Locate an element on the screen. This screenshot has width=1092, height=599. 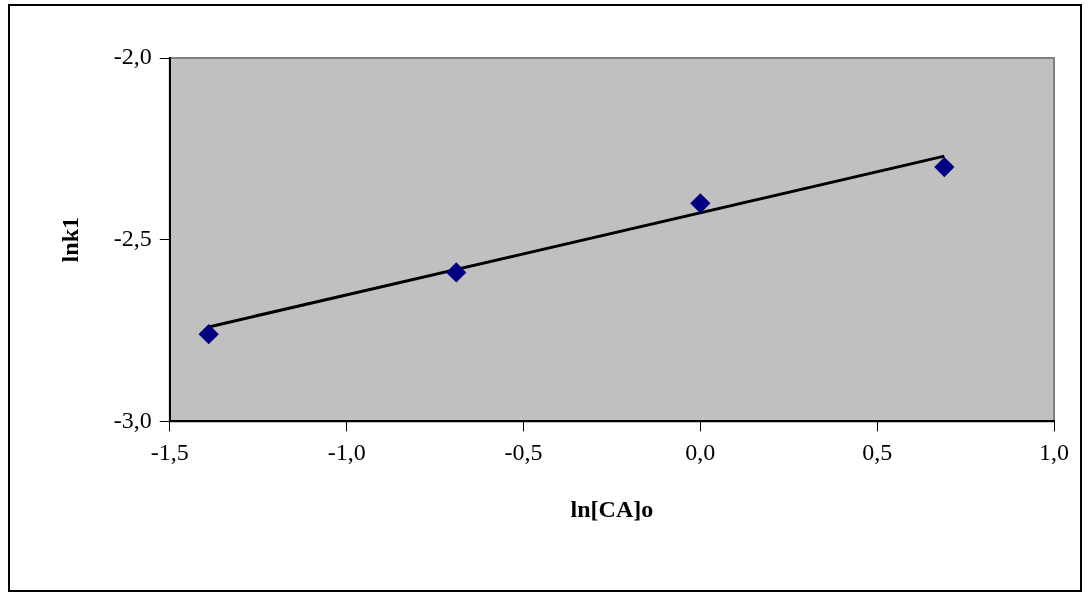
x-tick-label: 0,5 is located at coordinates (877, 452).